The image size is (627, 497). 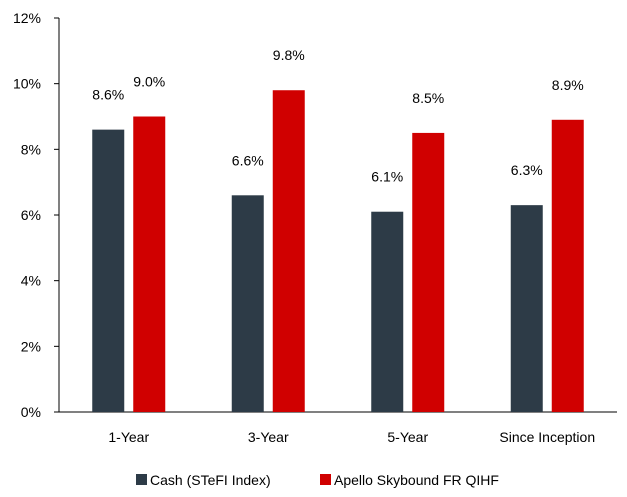 What do you see at coordinates (27, 84) in the screenshot?
I see `y-tick-label: 10%` at bounding box center [27, 84].